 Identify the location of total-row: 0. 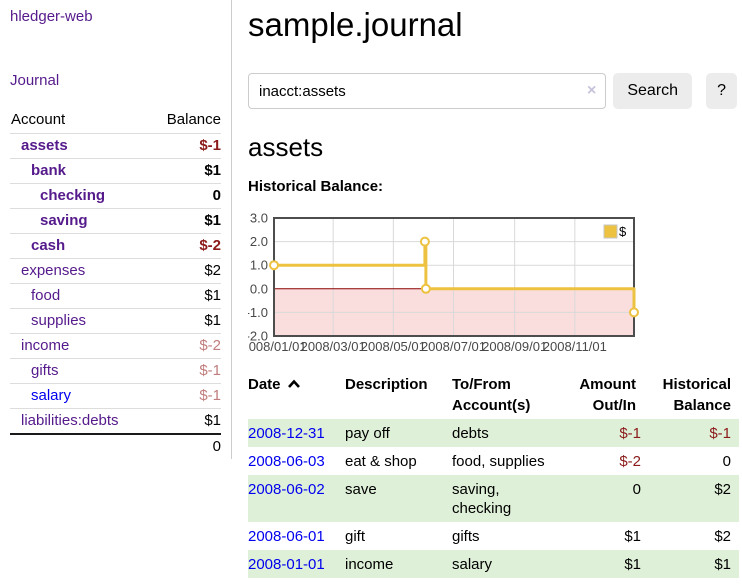
(115, 446).